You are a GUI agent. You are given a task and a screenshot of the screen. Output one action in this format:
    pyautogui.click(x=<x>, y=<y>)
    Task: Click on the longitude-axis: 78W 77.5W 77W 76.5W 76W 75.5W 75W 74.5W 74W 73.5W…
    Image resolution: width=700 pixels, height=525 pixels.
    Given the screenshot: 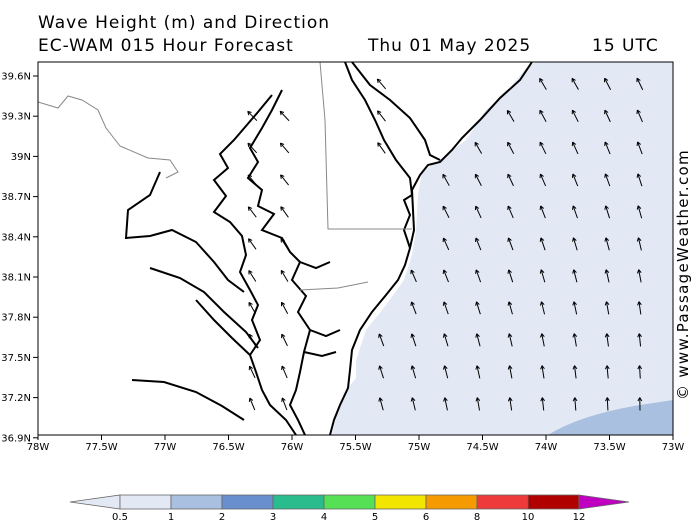 What is the action you would take?
    pyautogui.click(x=356, y=444)
    